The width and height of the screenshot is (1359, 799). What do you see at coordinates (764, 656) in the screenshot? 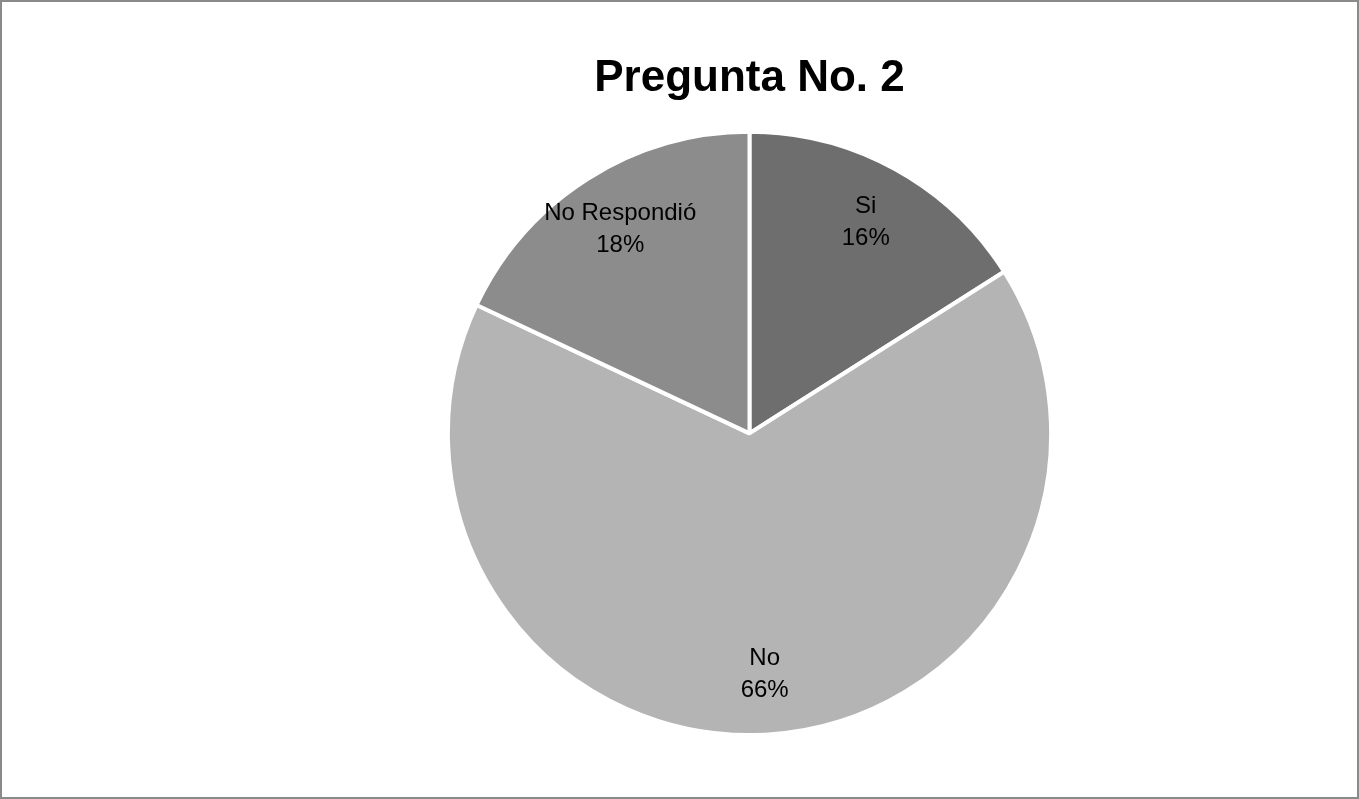
I see `slice-label: No` at bounding box center [764, 656].